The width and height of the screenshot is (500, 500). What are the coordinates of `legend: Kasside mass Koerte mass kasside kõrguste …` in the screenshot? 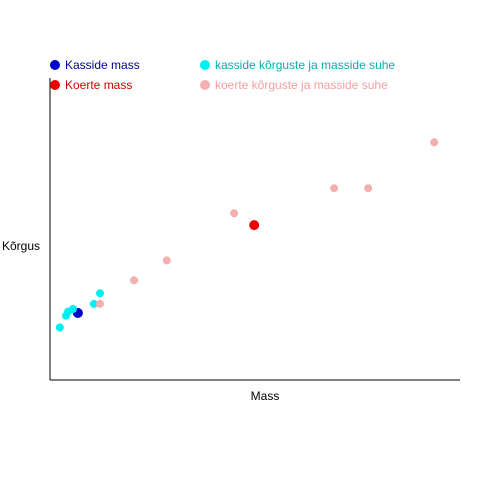 It's located at (222, 75).